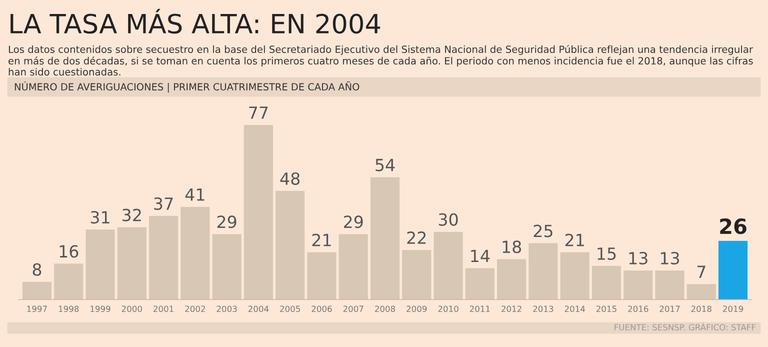 This screenshot has height=347, width=768. Describe the element at coordinates (100, 309) in the screenshot. I see `x-tick-label: 1999` at that location.